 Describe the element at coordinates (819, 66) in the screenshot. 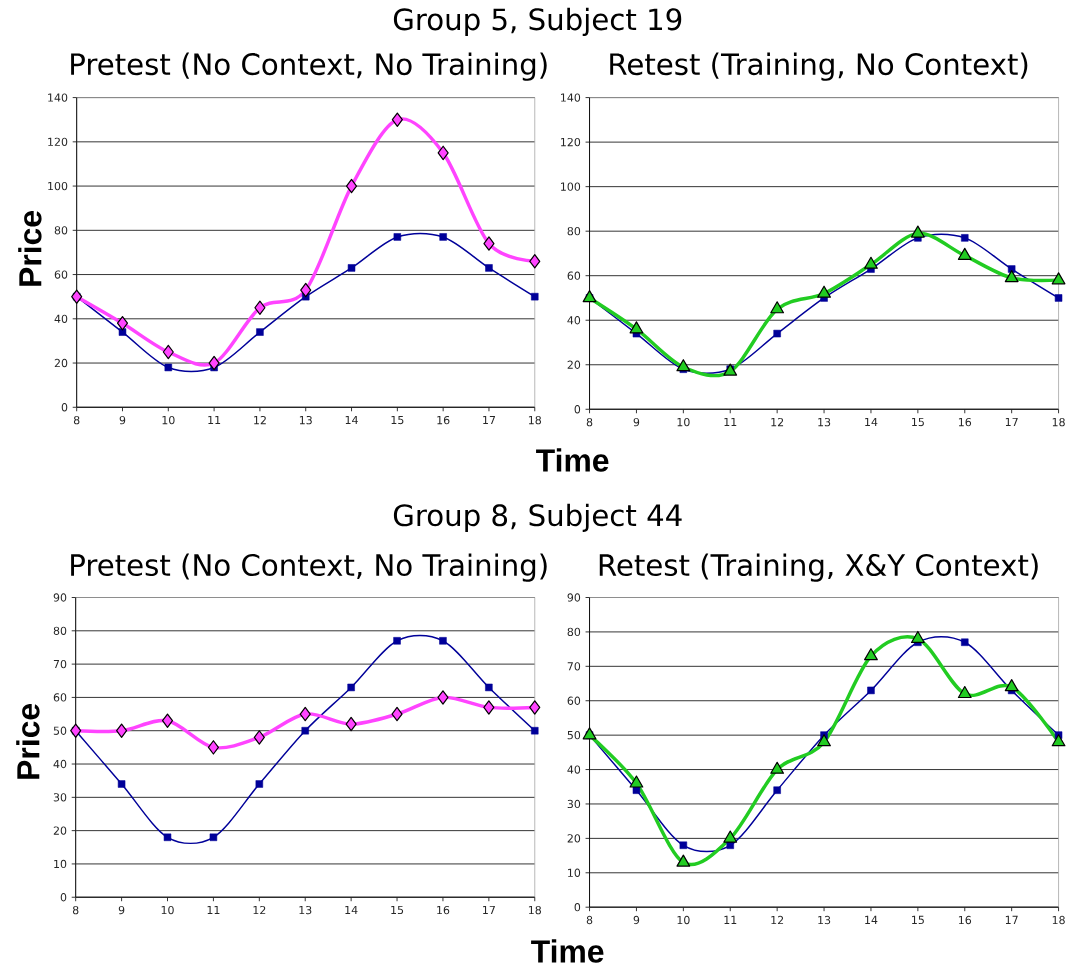

I see `chart-title: Retest (Training, No Context)` at that location.